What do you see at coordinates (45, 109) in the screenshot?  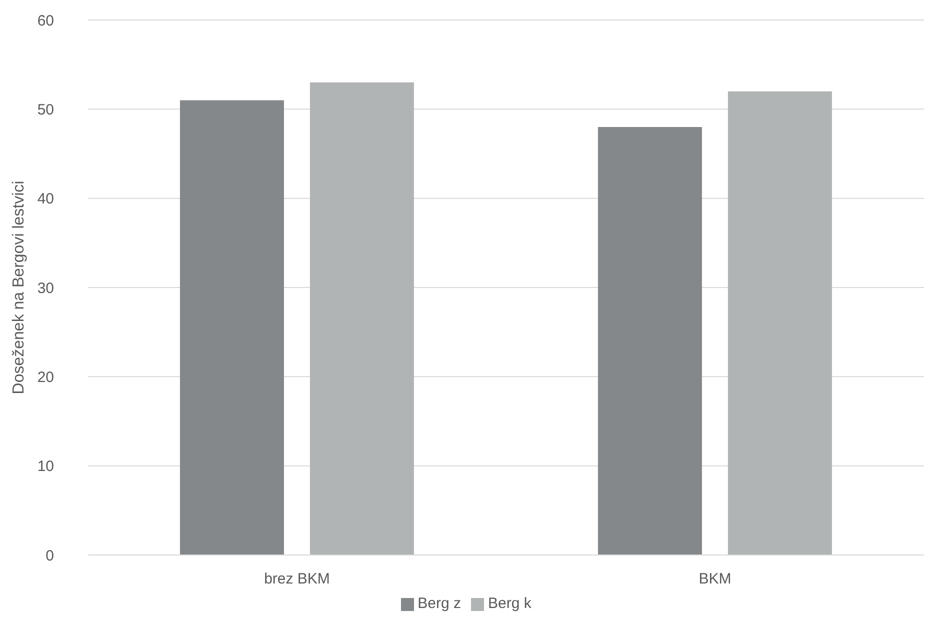 I see `y-tick-label: 50` at bounding box center [45, 109].